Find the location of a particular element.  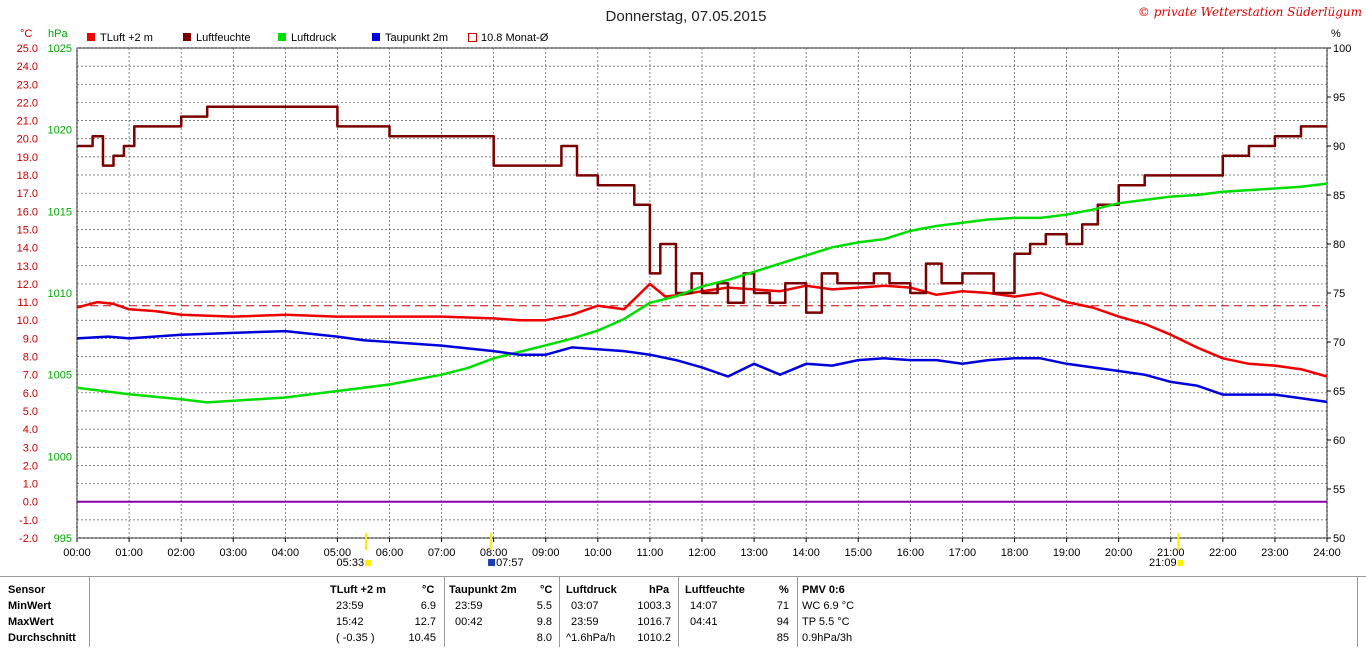

temp-tick-label: 13.0 is located at coordinates (27, 267).